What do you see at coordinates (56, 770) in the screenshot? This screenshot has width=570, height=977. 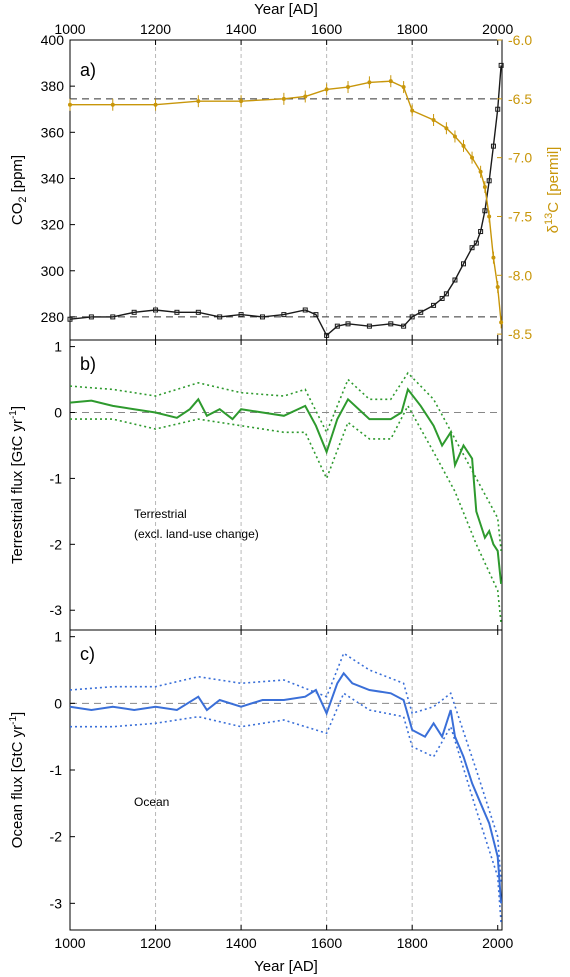 I see `panel-c-tick-label: -1` at bounding box center [56, 770].